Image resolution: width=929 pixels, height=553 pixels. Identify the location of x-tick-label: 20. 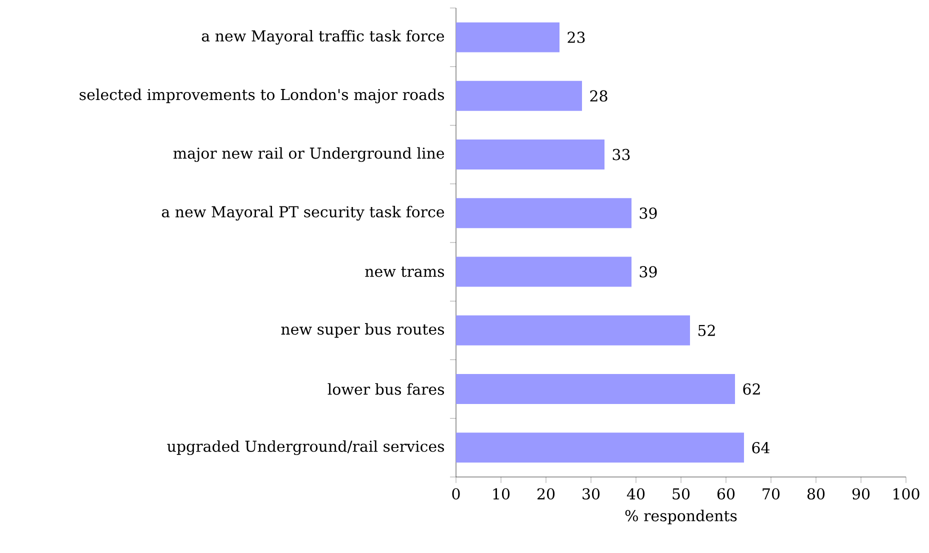
(546, 494).